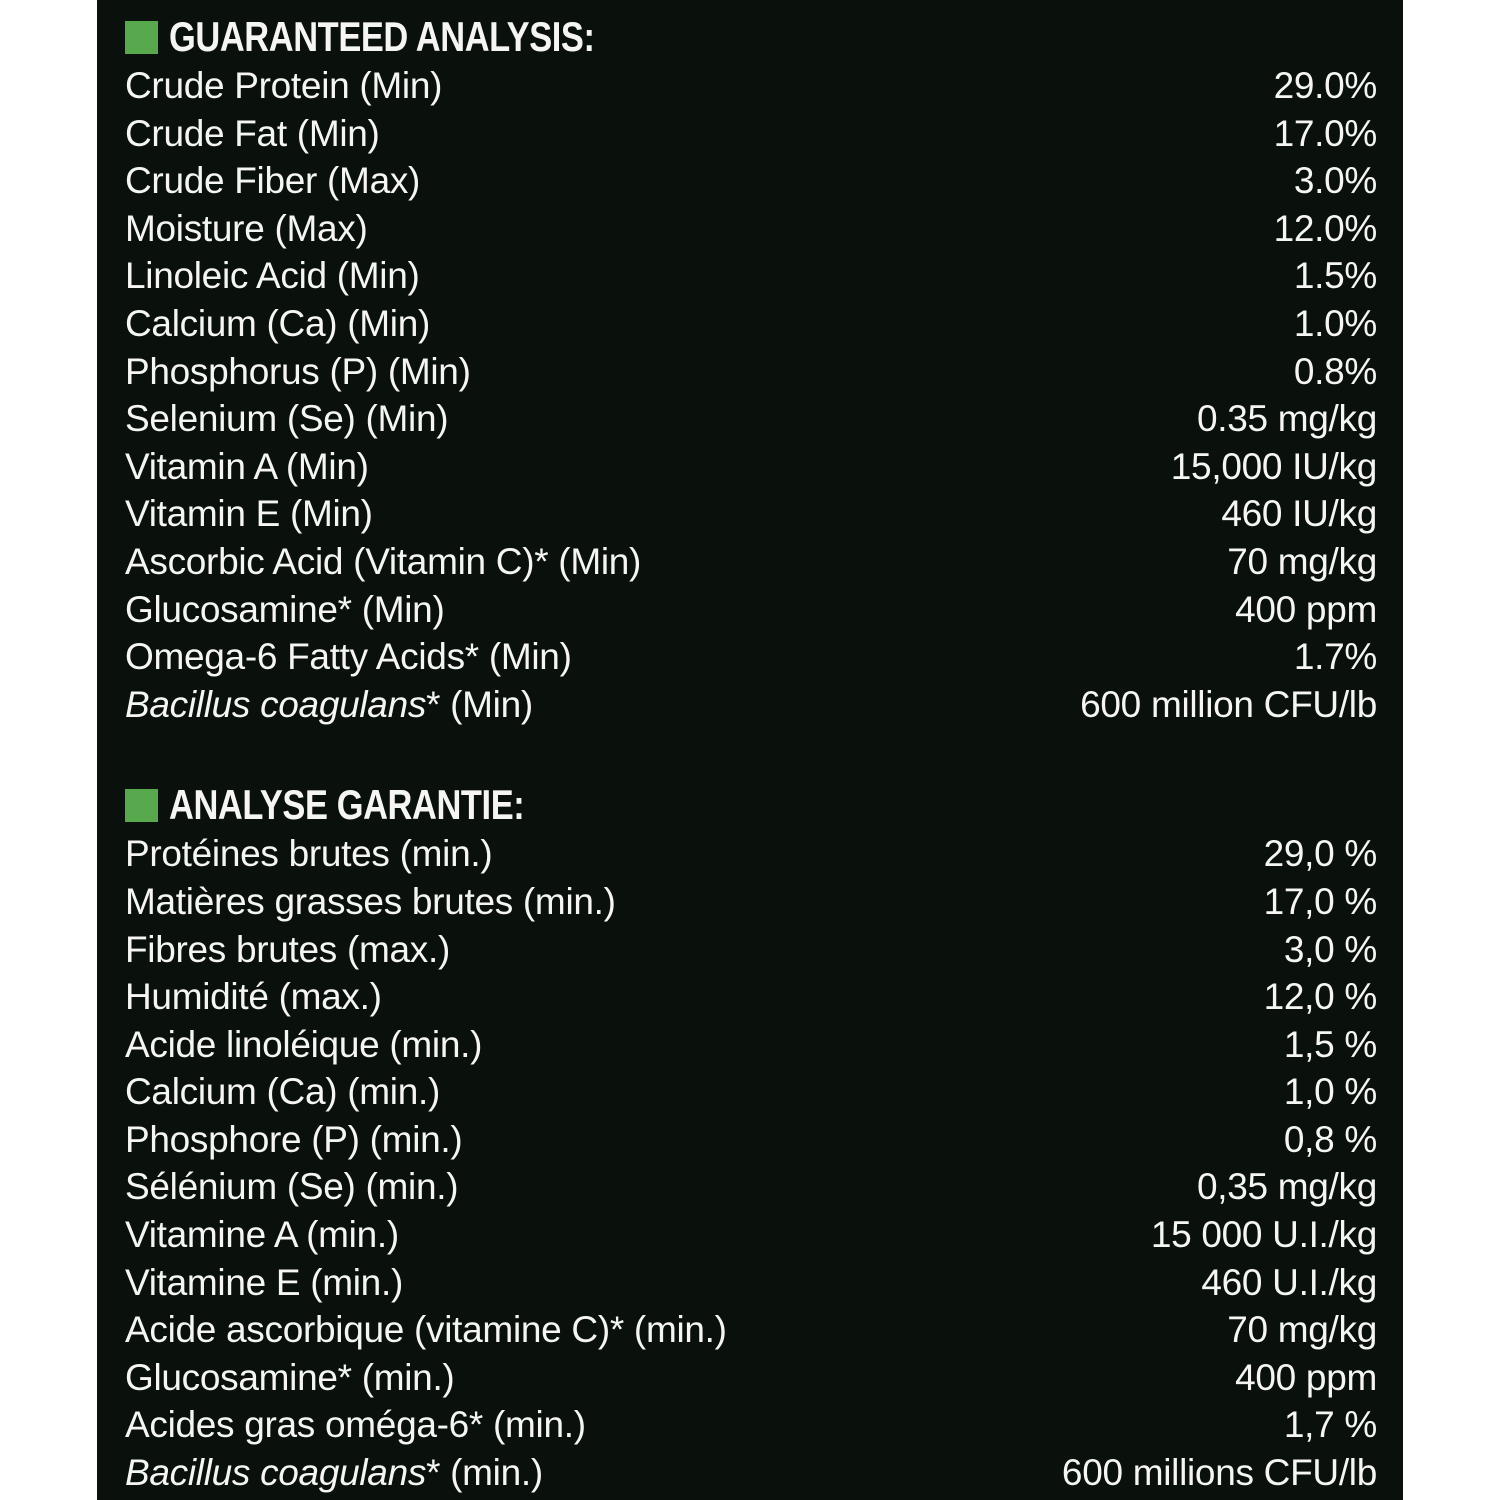 Image resolution: width=1500 pixels, height=1500 pixels. What do you see at coordinates (298, 371) in the screenshot?
I see `row-label: Phosphorus (P) (Min)` at bounding box center [298, 371].